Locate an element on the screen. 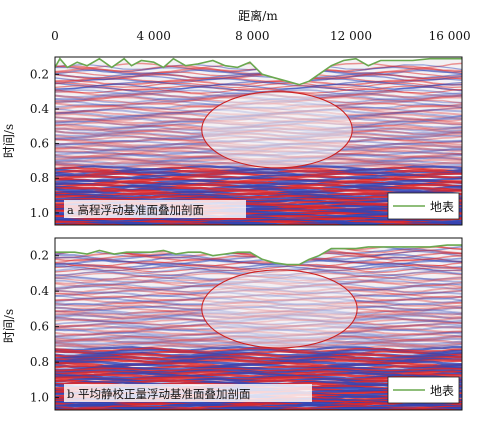 The width and height of the screenshot is (487, 421). panel-a-y-ticks: 0.2 0.4 0.6 0.8 1.0 is located at coordinates (44, 143).